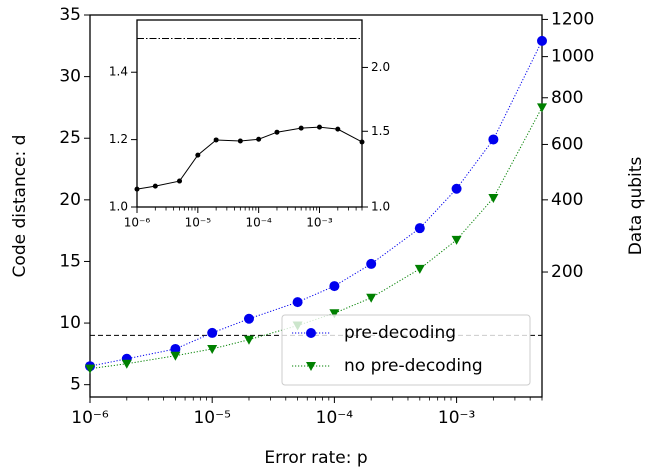 This screenshot has width=648, height=469. I want to click on y2-tick-label: 2.0, so click(380, 67).